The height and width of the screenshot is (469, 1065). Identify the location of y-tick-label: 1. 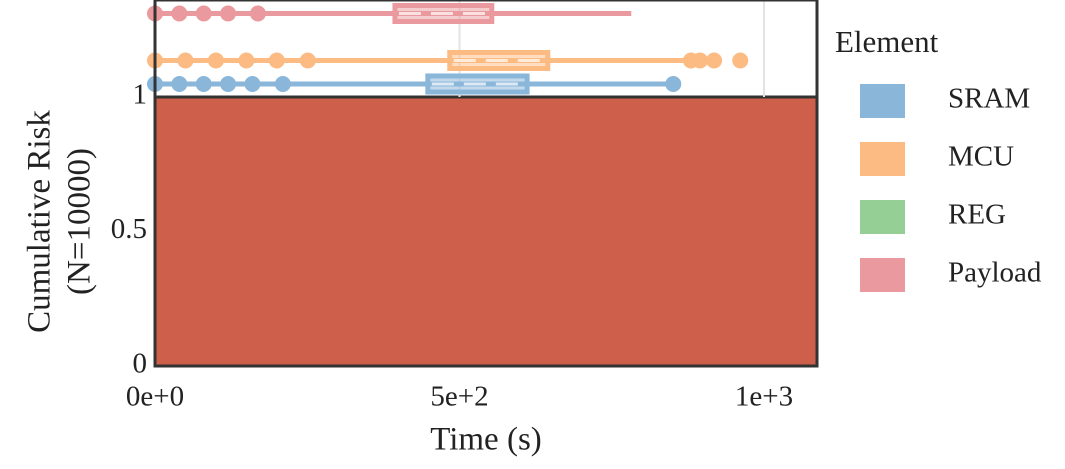
(140, 95).